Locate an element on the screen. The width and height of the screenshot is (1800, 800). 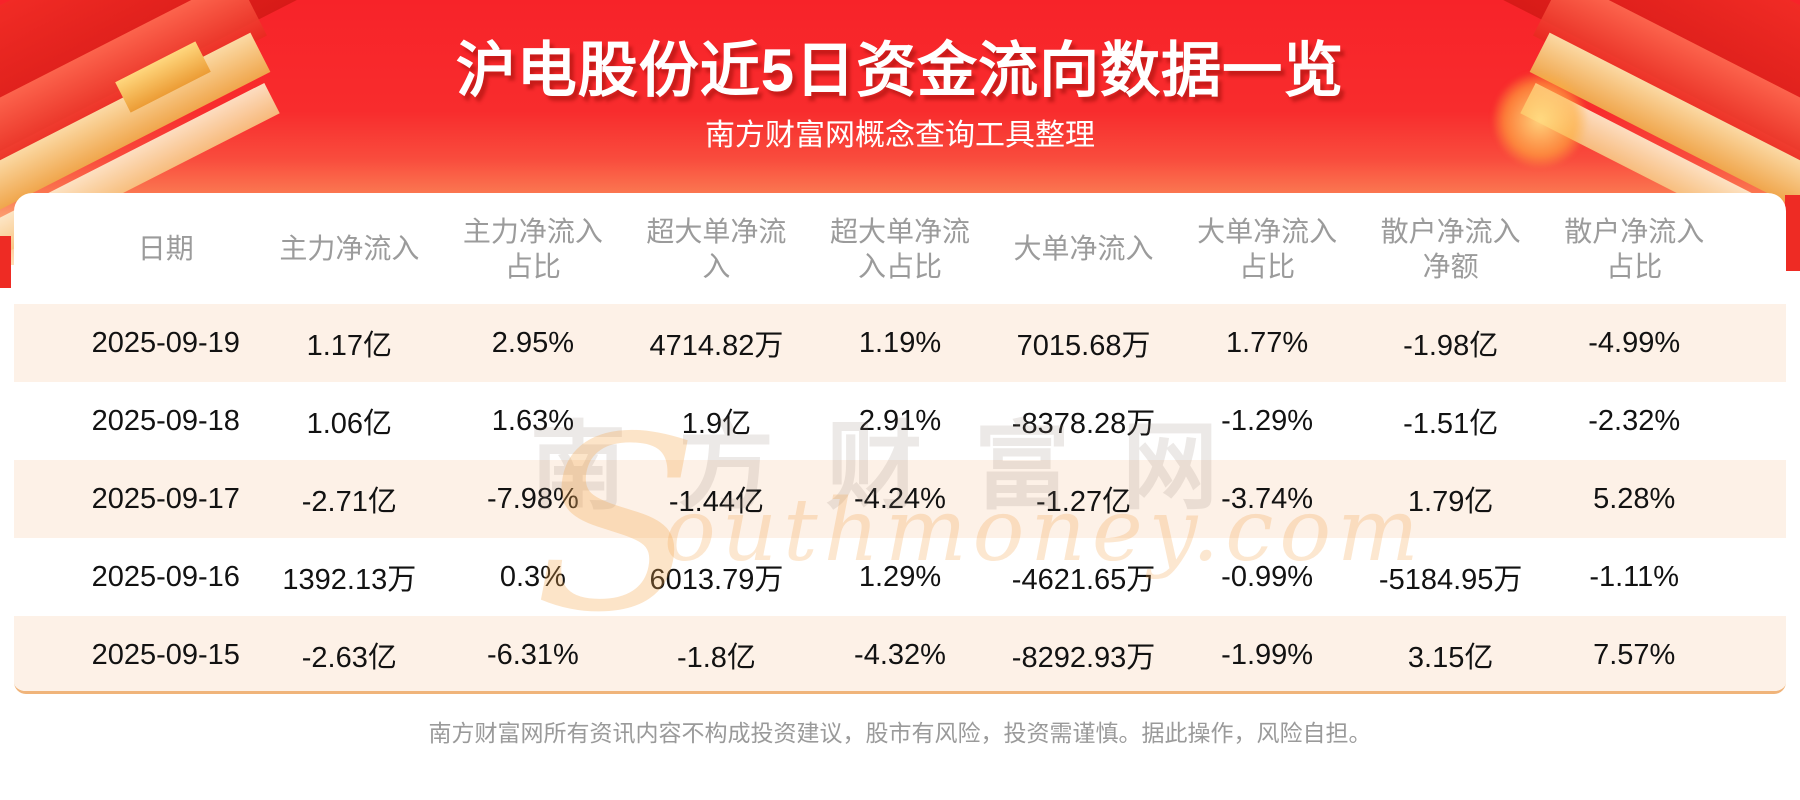
column-header: 日期 is located at coordinates (165, 248).